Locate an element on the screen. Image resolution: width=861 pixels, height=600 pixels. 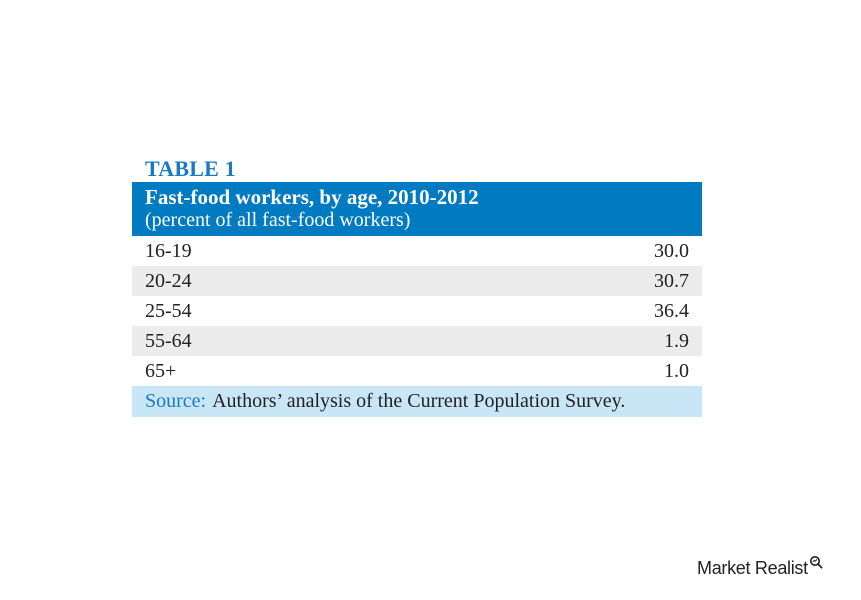
age-group-cell: 55-64 is located at coordinates (168, 340).